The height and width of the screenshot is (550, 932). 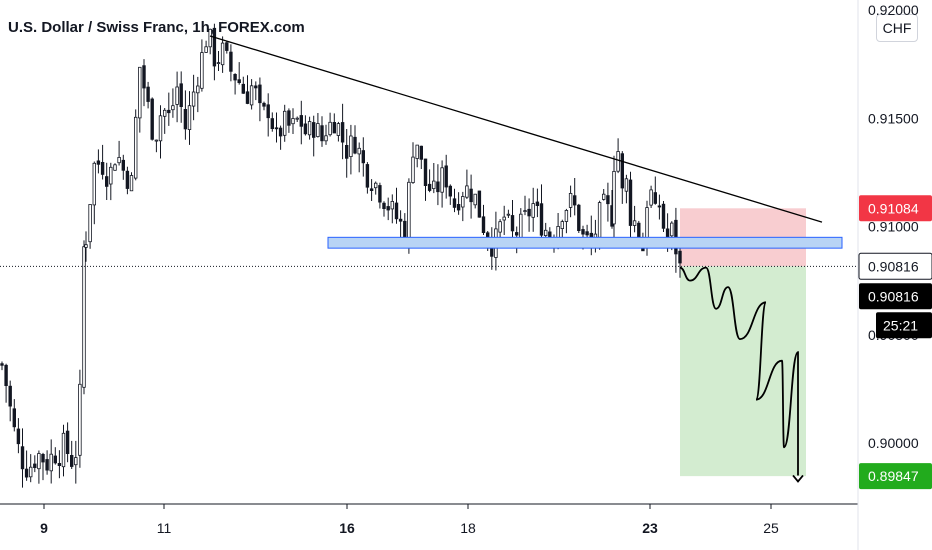 I want to click on take-profit-zone, so click(x=743, y=371).